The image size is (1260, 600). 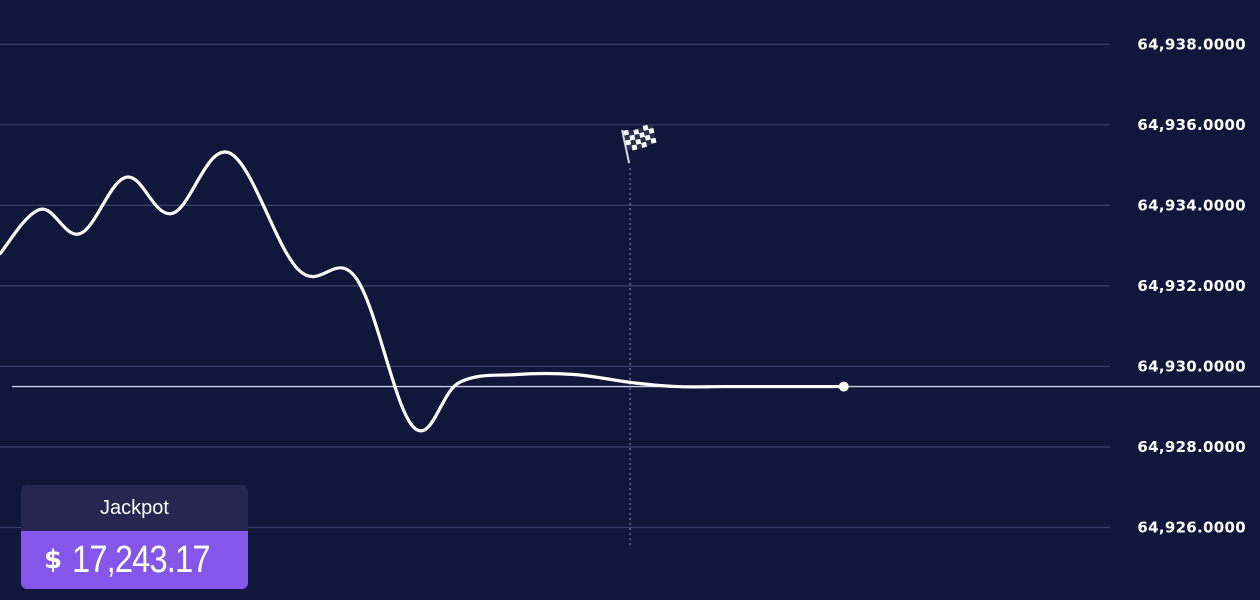 What do you see at coordinates (1191, 447) in the screenshot?
I see `y-tick-label: 64,928.0000` at bounding box center [1191, 447].